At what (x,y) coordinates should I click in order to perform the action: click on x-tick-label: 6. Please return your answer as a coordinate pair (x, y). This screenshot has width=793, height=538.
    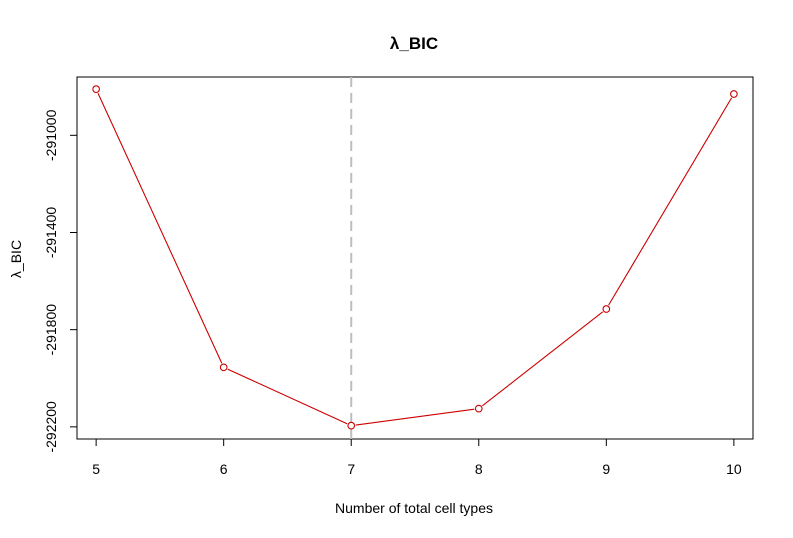
    Looking at the image, I should click on (224, 469).